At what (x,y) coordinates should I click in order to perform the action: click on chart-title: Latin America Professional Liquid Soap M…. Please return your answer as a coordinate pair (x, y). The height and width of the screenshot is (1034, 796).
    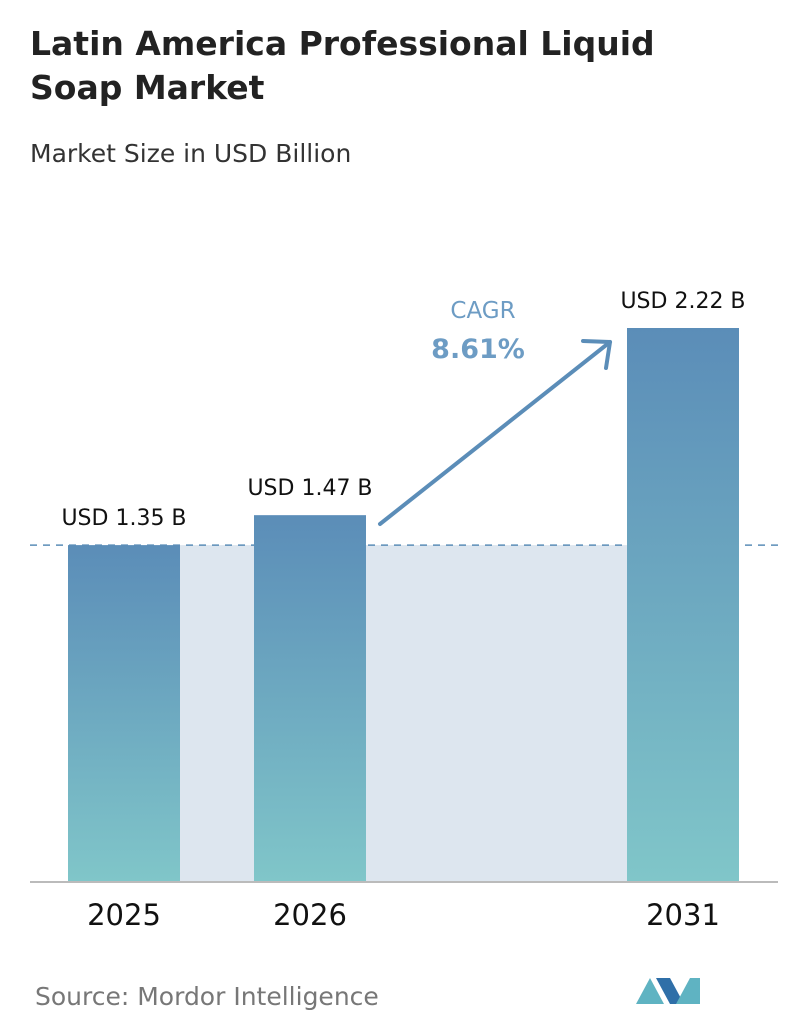
    Looking at the image, I should click on (342, 65).